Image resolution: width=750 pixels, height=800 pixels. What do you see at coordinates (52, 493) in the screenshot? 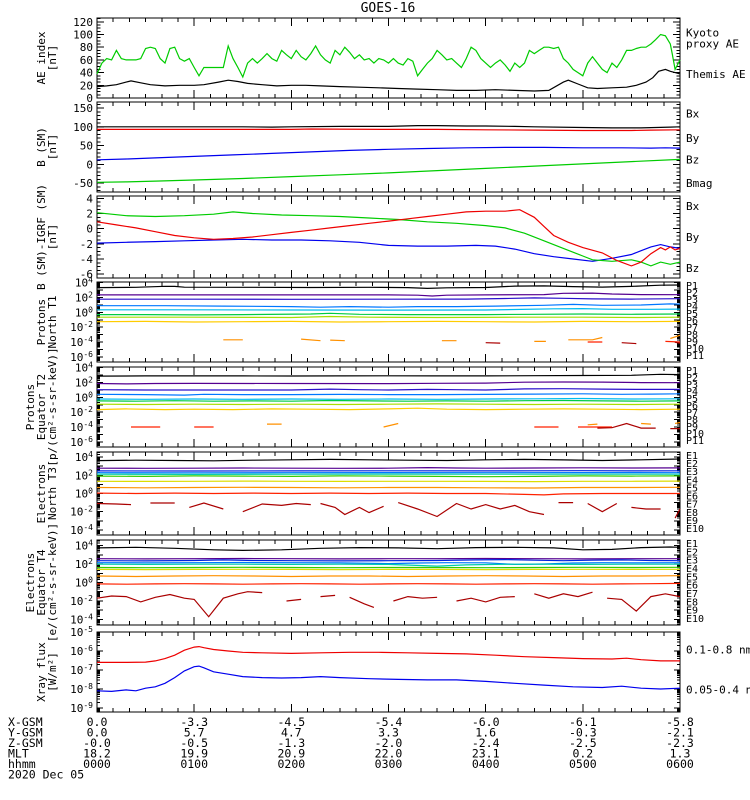
I see `y-axis-label: North T3` at bounding box center [52, 493].